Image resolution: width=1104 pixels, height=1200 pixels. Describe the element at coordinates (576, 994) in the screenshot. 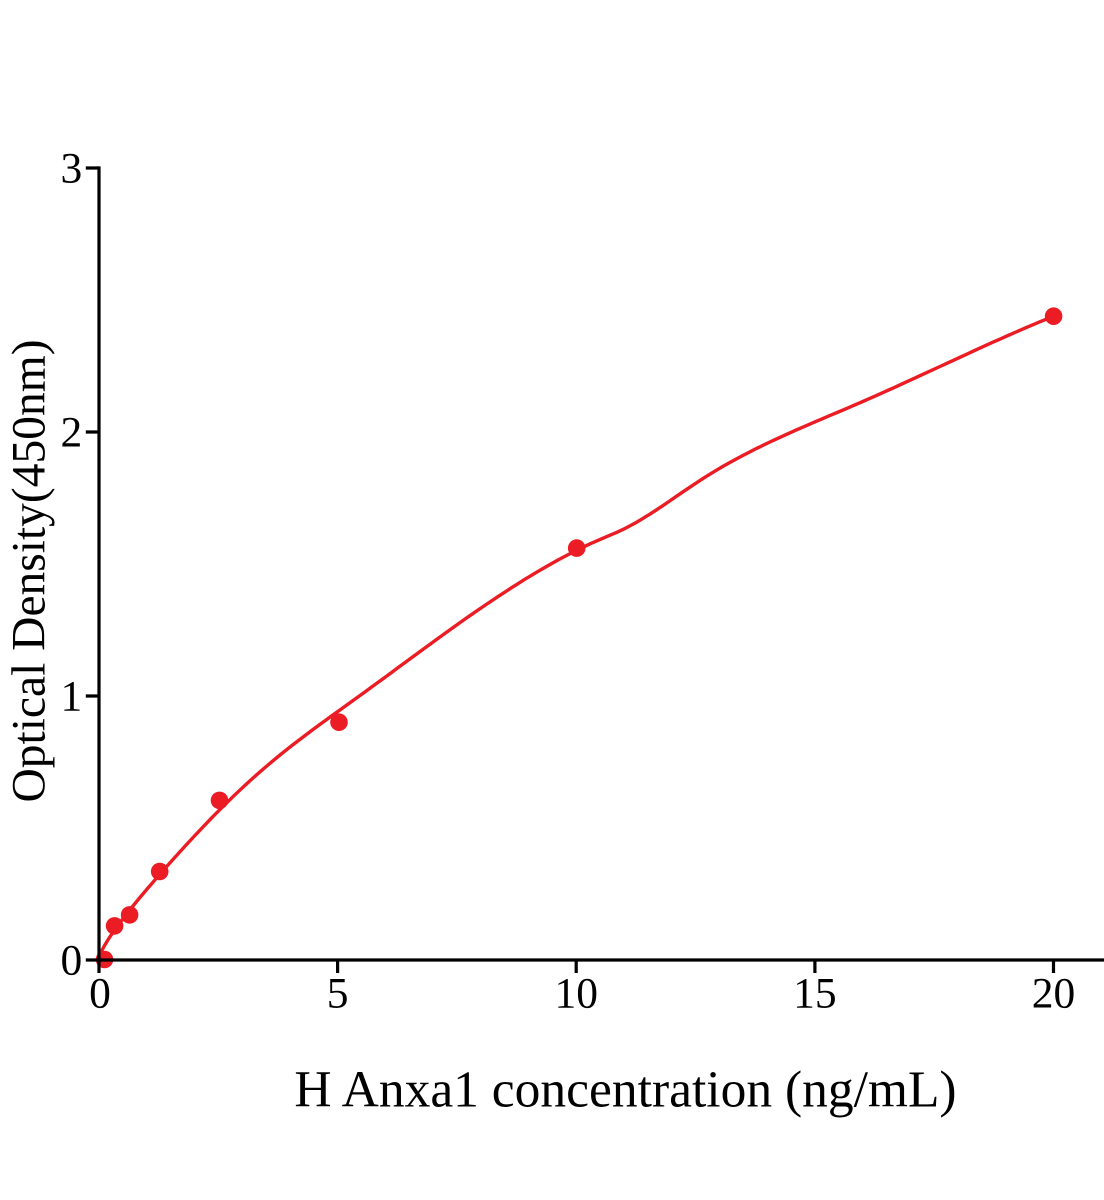

I see `svg-text: 10` at that location.